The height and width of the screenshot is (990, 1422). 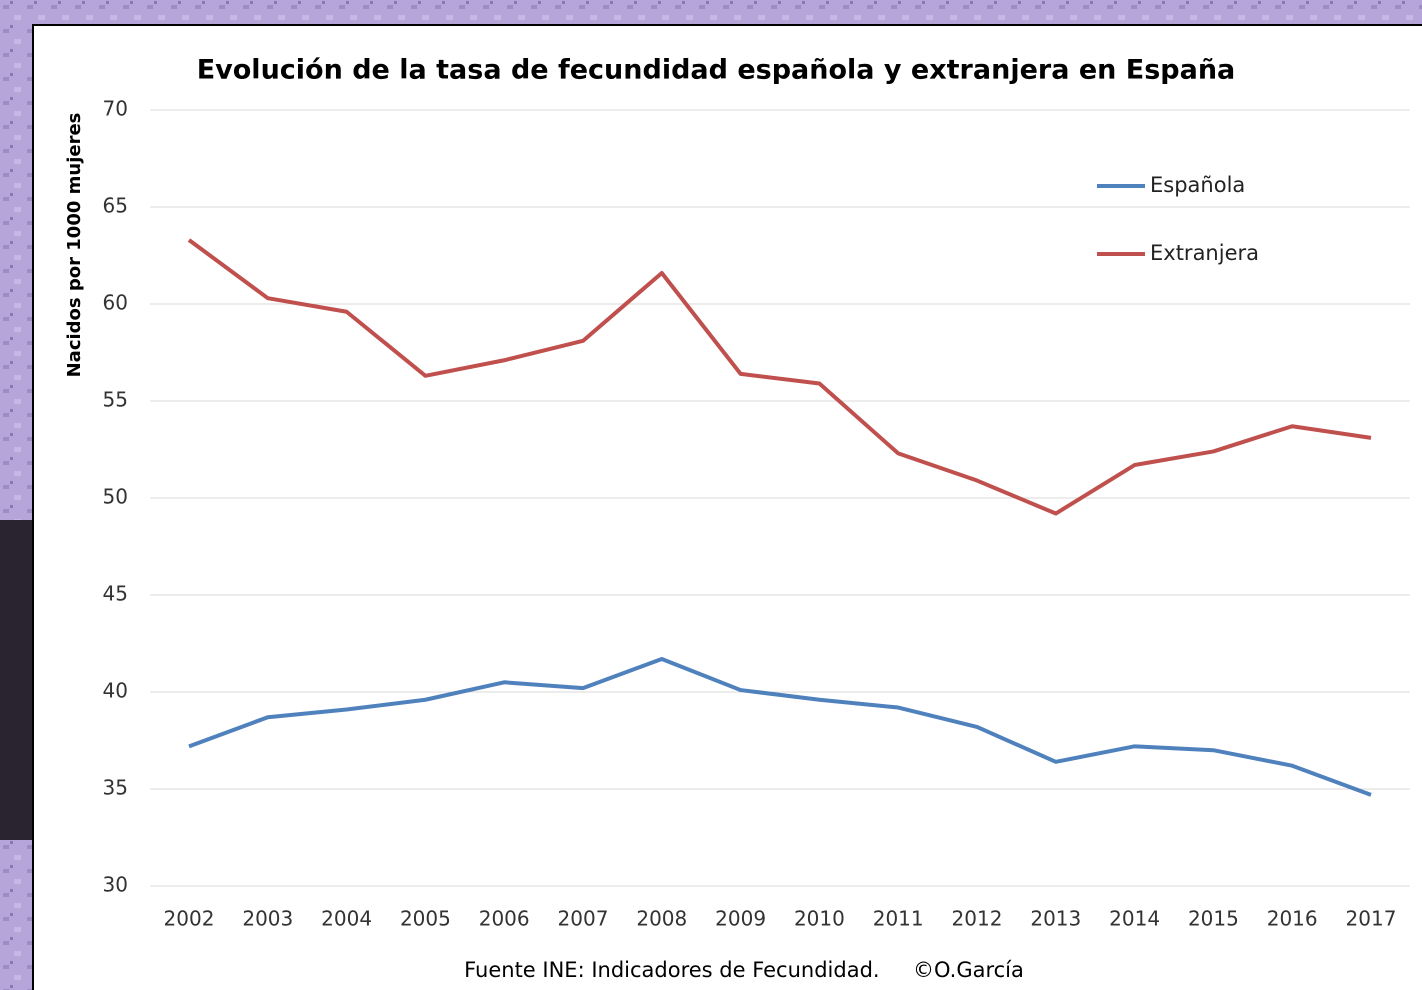 I want to click on y-tick-label: 35, so click(x=115, y=788).